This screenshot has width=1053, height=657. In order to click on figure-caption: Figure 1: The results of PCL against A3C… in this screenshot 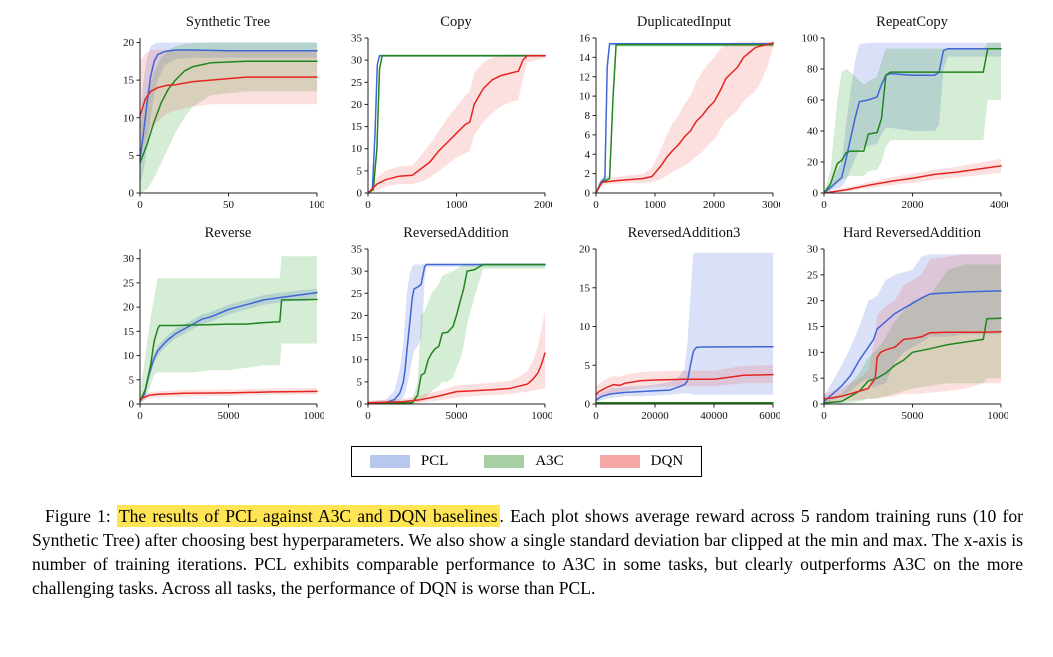, I will do `click(527, 553)`.